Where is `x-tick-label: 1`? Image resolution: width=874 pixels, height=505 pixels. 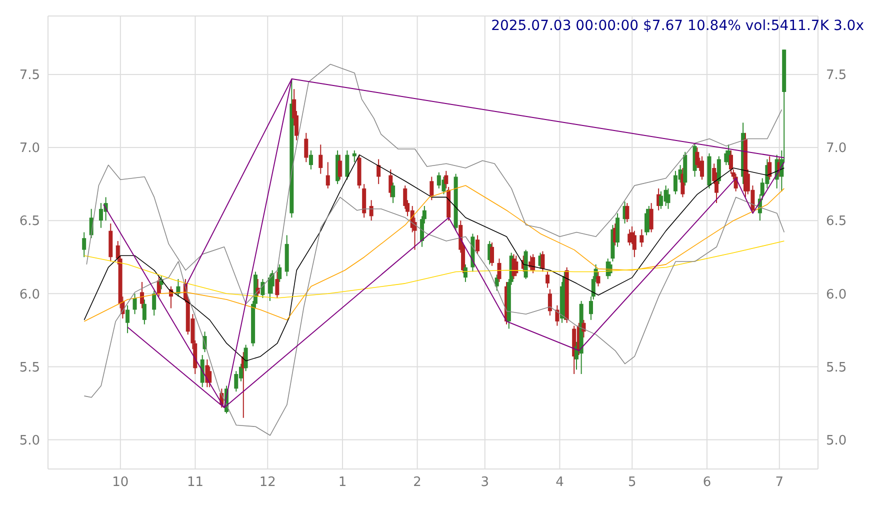 x-tick-label: 1 is located at coordinates (342, 482).